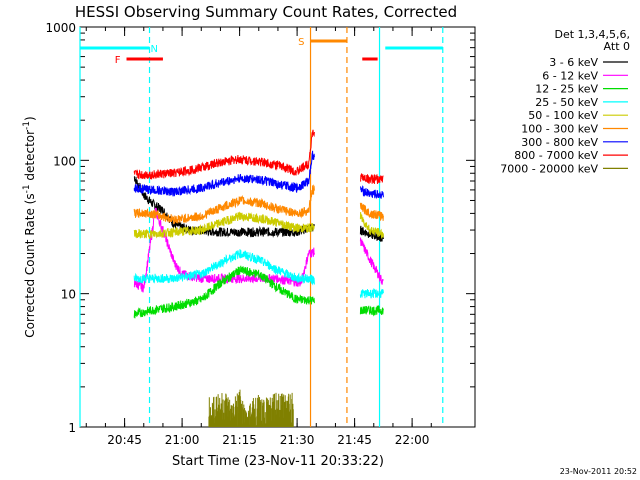 This screenshot has width=640, height=480. Describe the element at coordinates (154, 49) in the screenshot. I see `flag-label-n: N` at that location.